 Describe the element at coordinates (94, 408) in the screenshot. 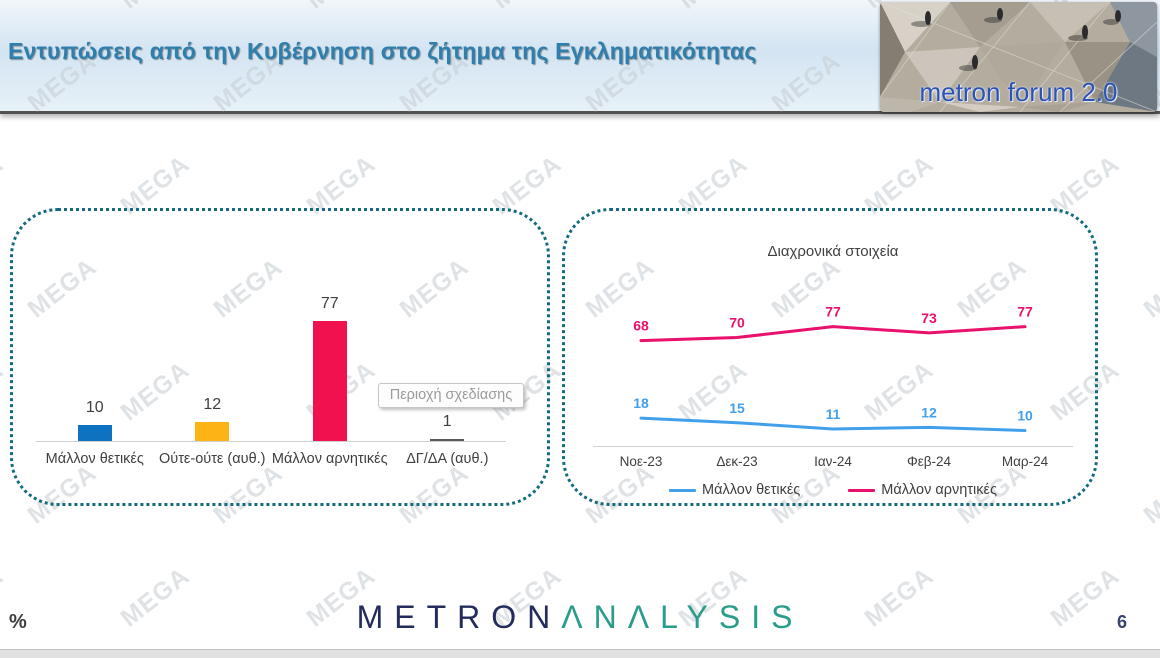

I see `bar-value-label: 10` at that location.